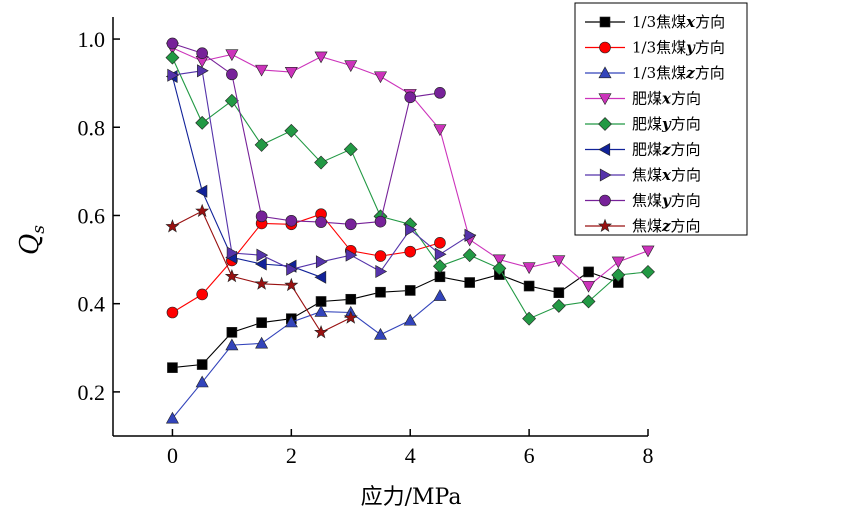 Image resolution: width=850 pixels, height=521 pixels. I want to click on y-tick-label: 0.6, so click(92, 215).